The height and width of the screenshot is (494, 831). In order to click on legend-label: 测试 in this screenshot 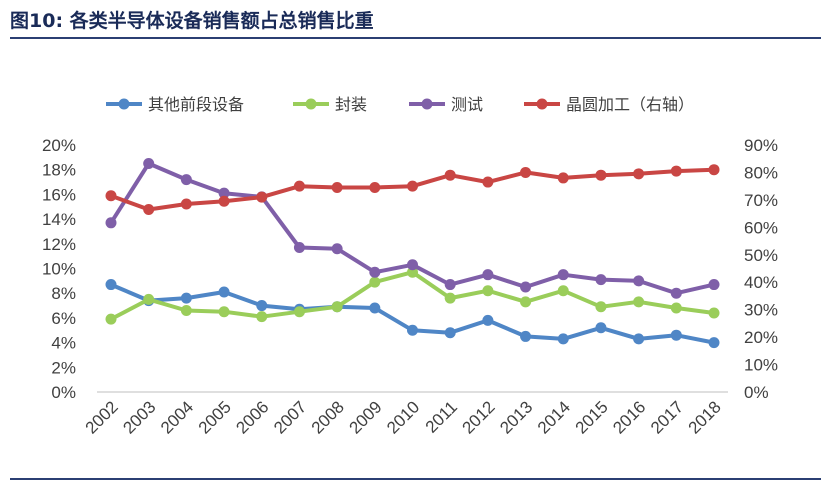, I will do `click(467, 104)`.